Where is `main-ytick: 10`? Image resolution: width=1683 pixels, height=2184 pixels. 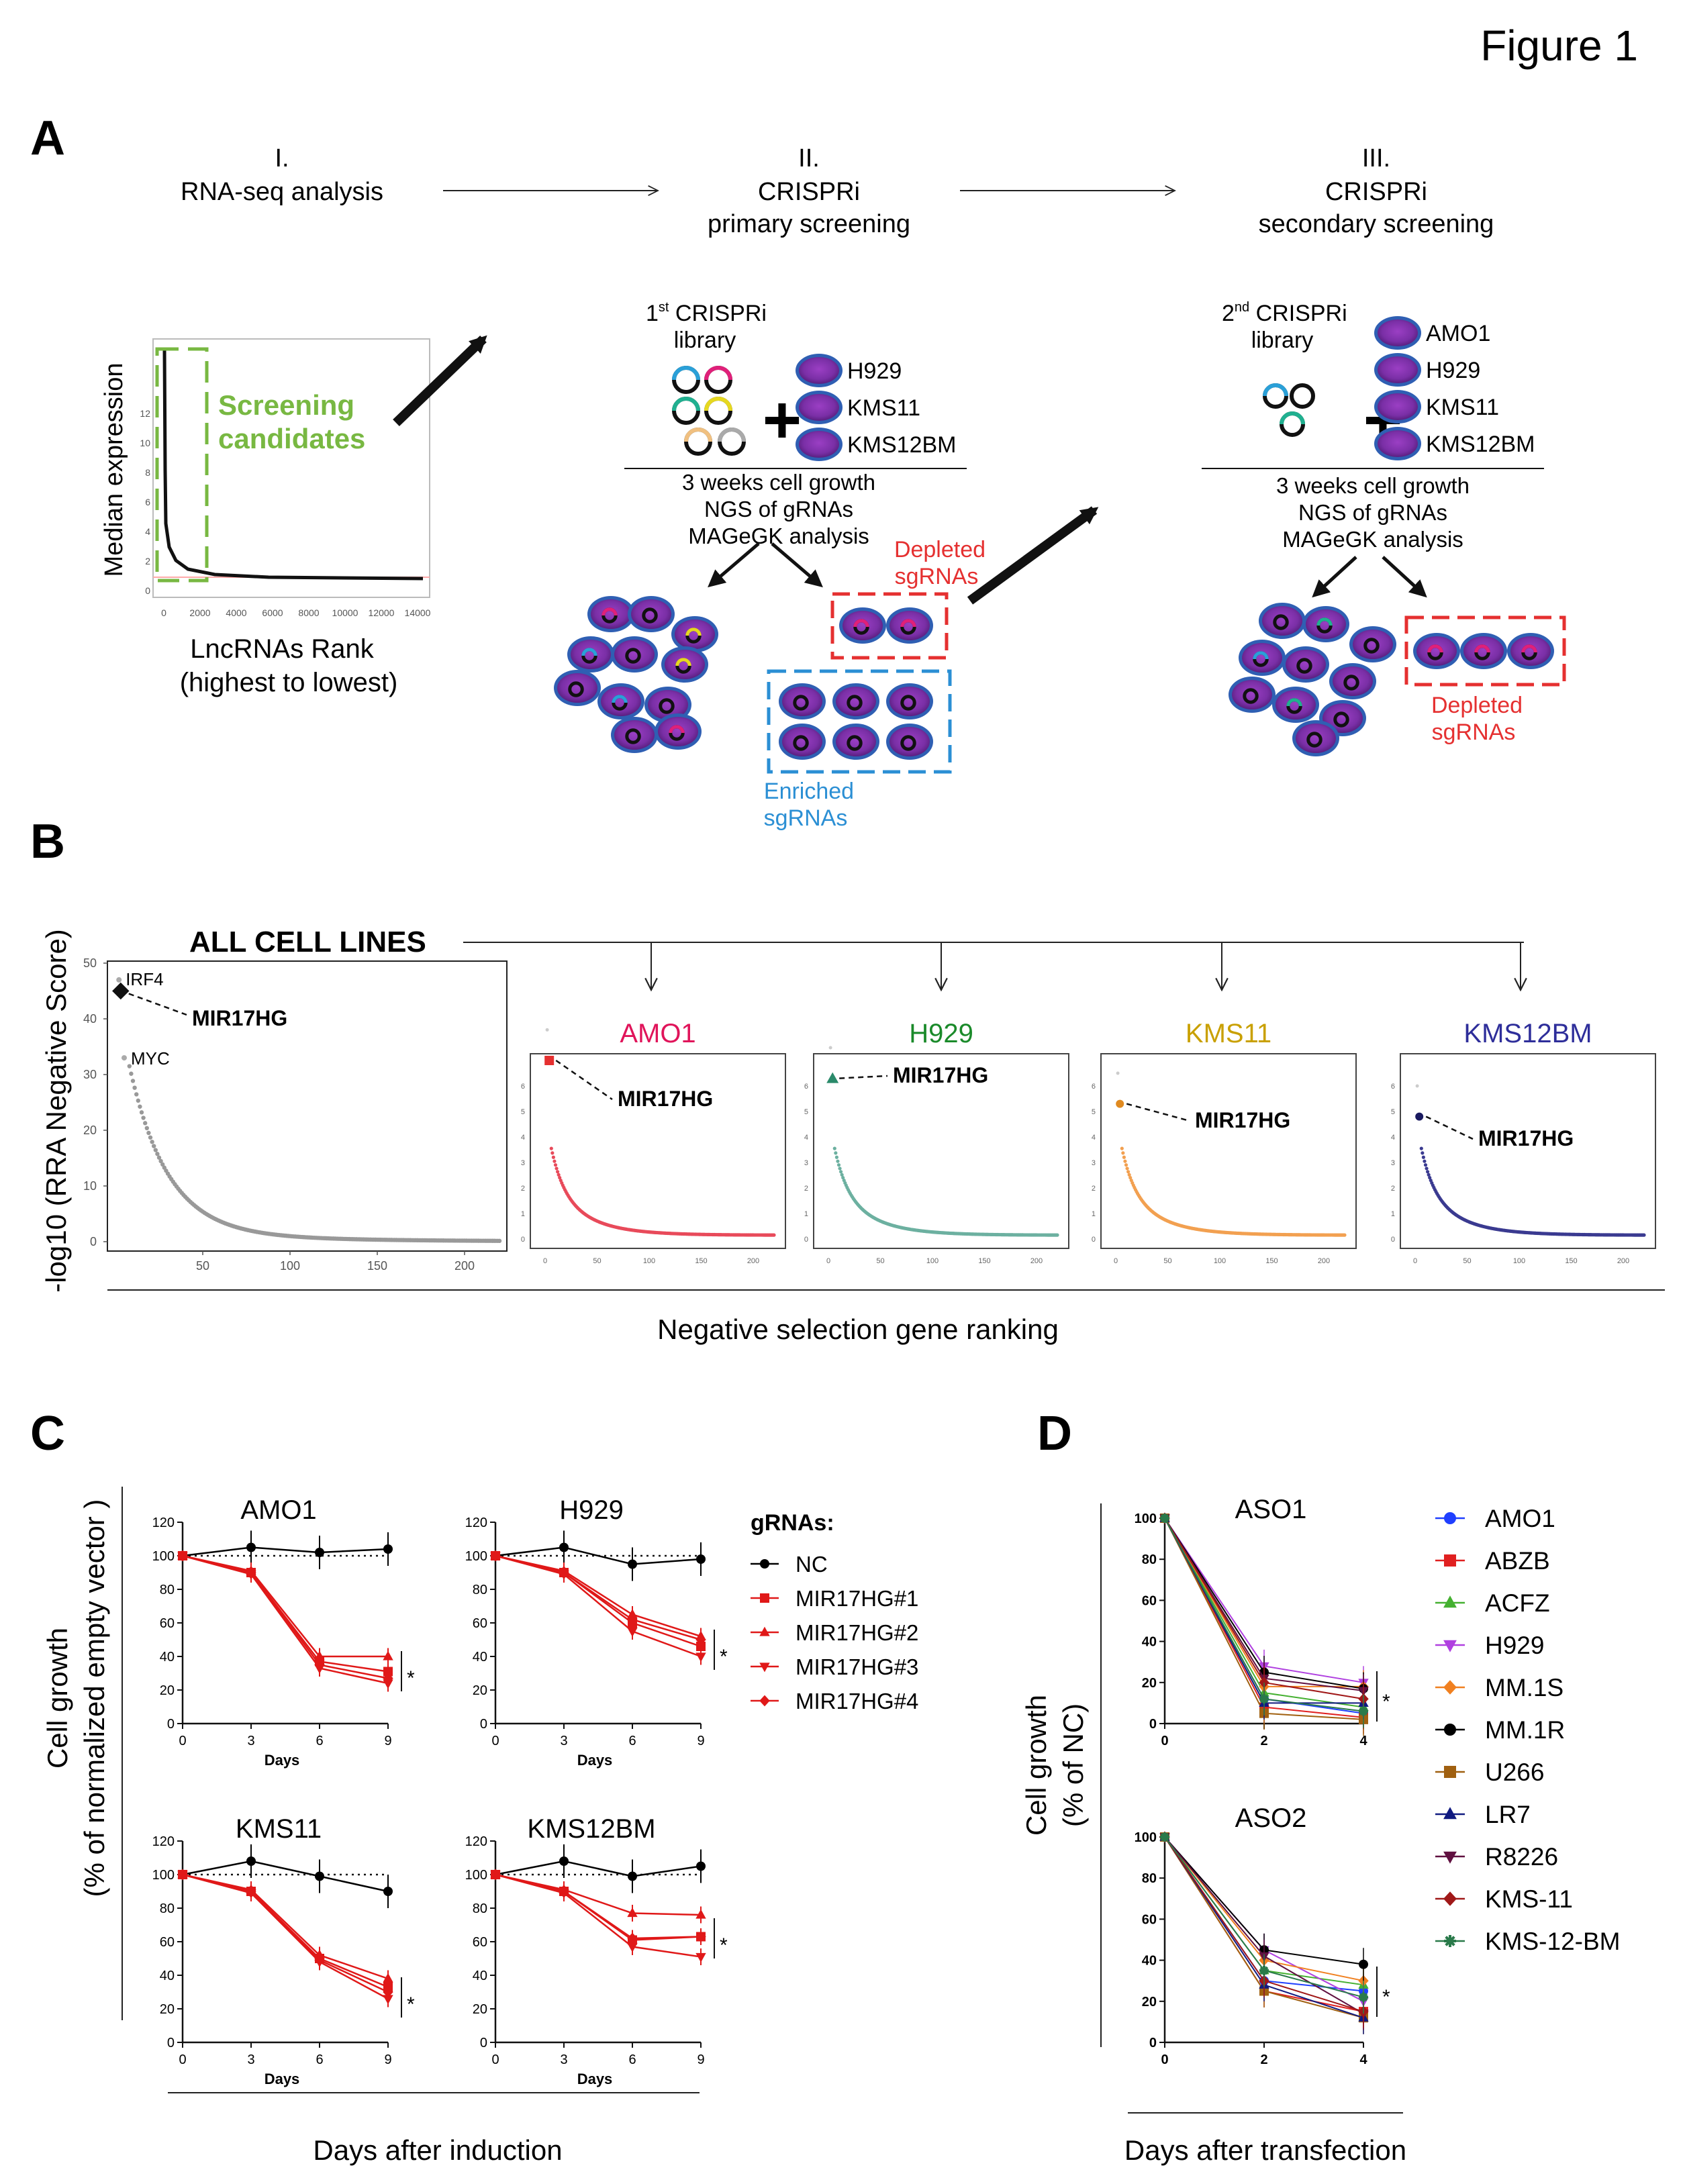 main-ytick: 10 is located at coordinates (90, 1186).